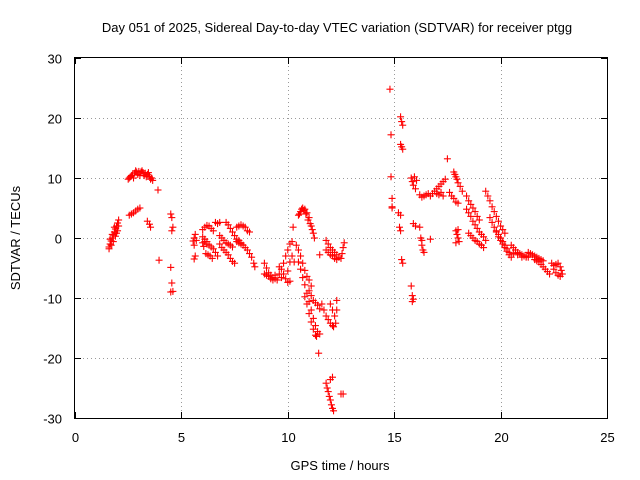 The height and width of the screenshot is (480, 640). What do you see at coordinates (75, 437) in the screenshot?
I see `x-tick-label: 0` at bounding box center [75, 437].